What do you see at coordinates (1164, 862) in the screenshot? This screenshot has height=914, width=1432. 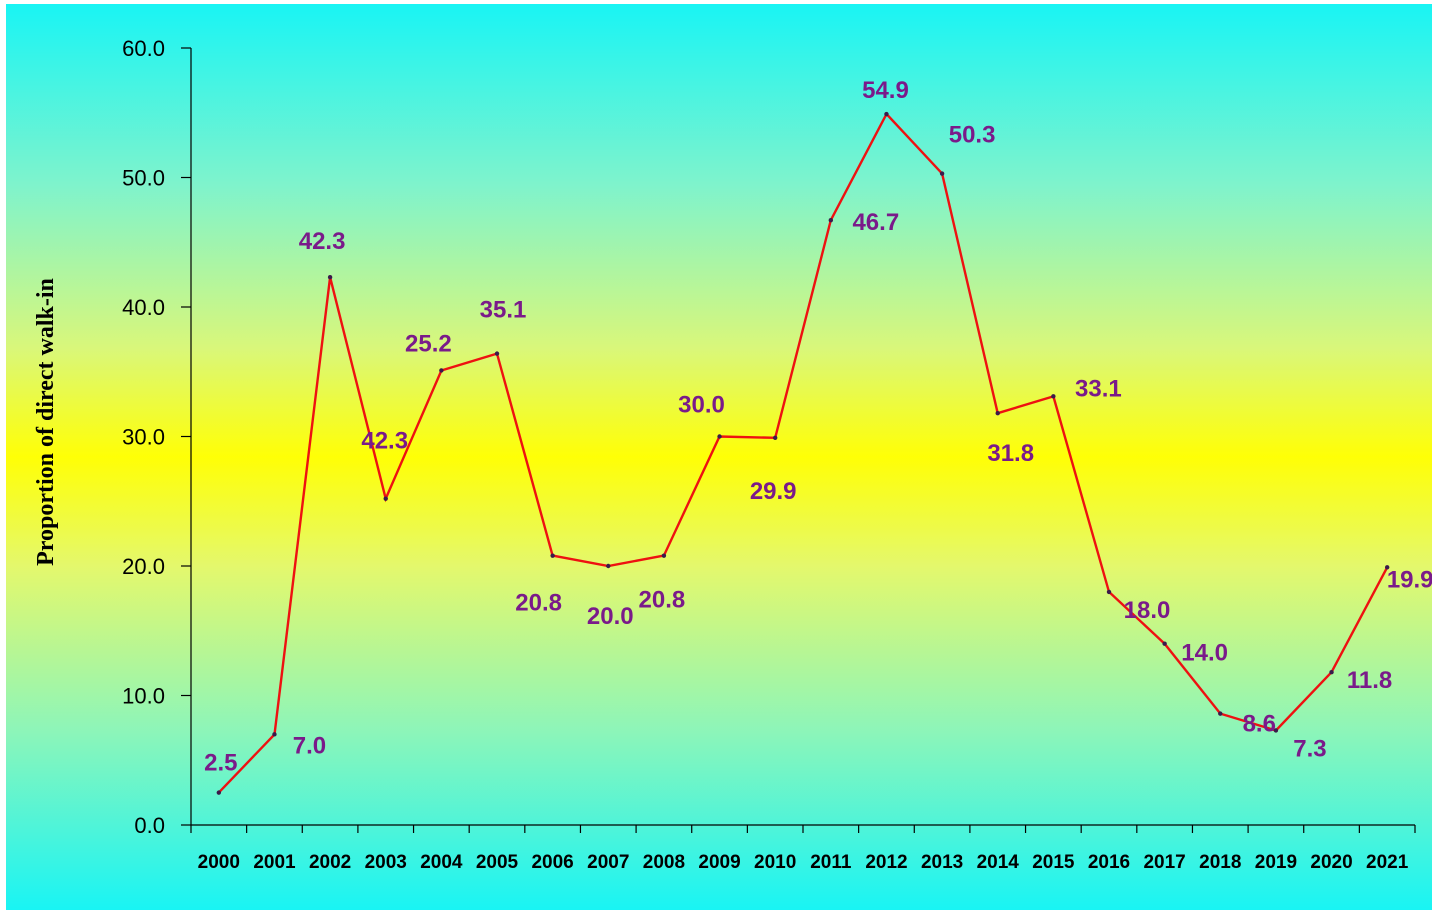 I see `x-tick-label: 2017` at bounding box center [1164, 862].